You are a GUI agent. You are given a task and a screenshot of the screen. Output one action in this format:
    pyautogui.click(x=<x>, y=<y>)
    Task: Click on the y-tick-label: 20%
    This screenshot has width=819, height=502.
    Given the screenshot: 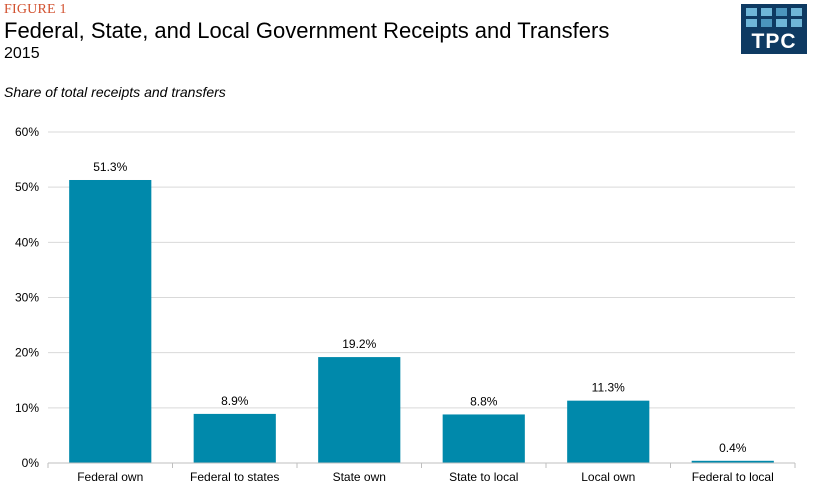 What is the action you would take?
    pyautogui.click(x=27, y=353)
    